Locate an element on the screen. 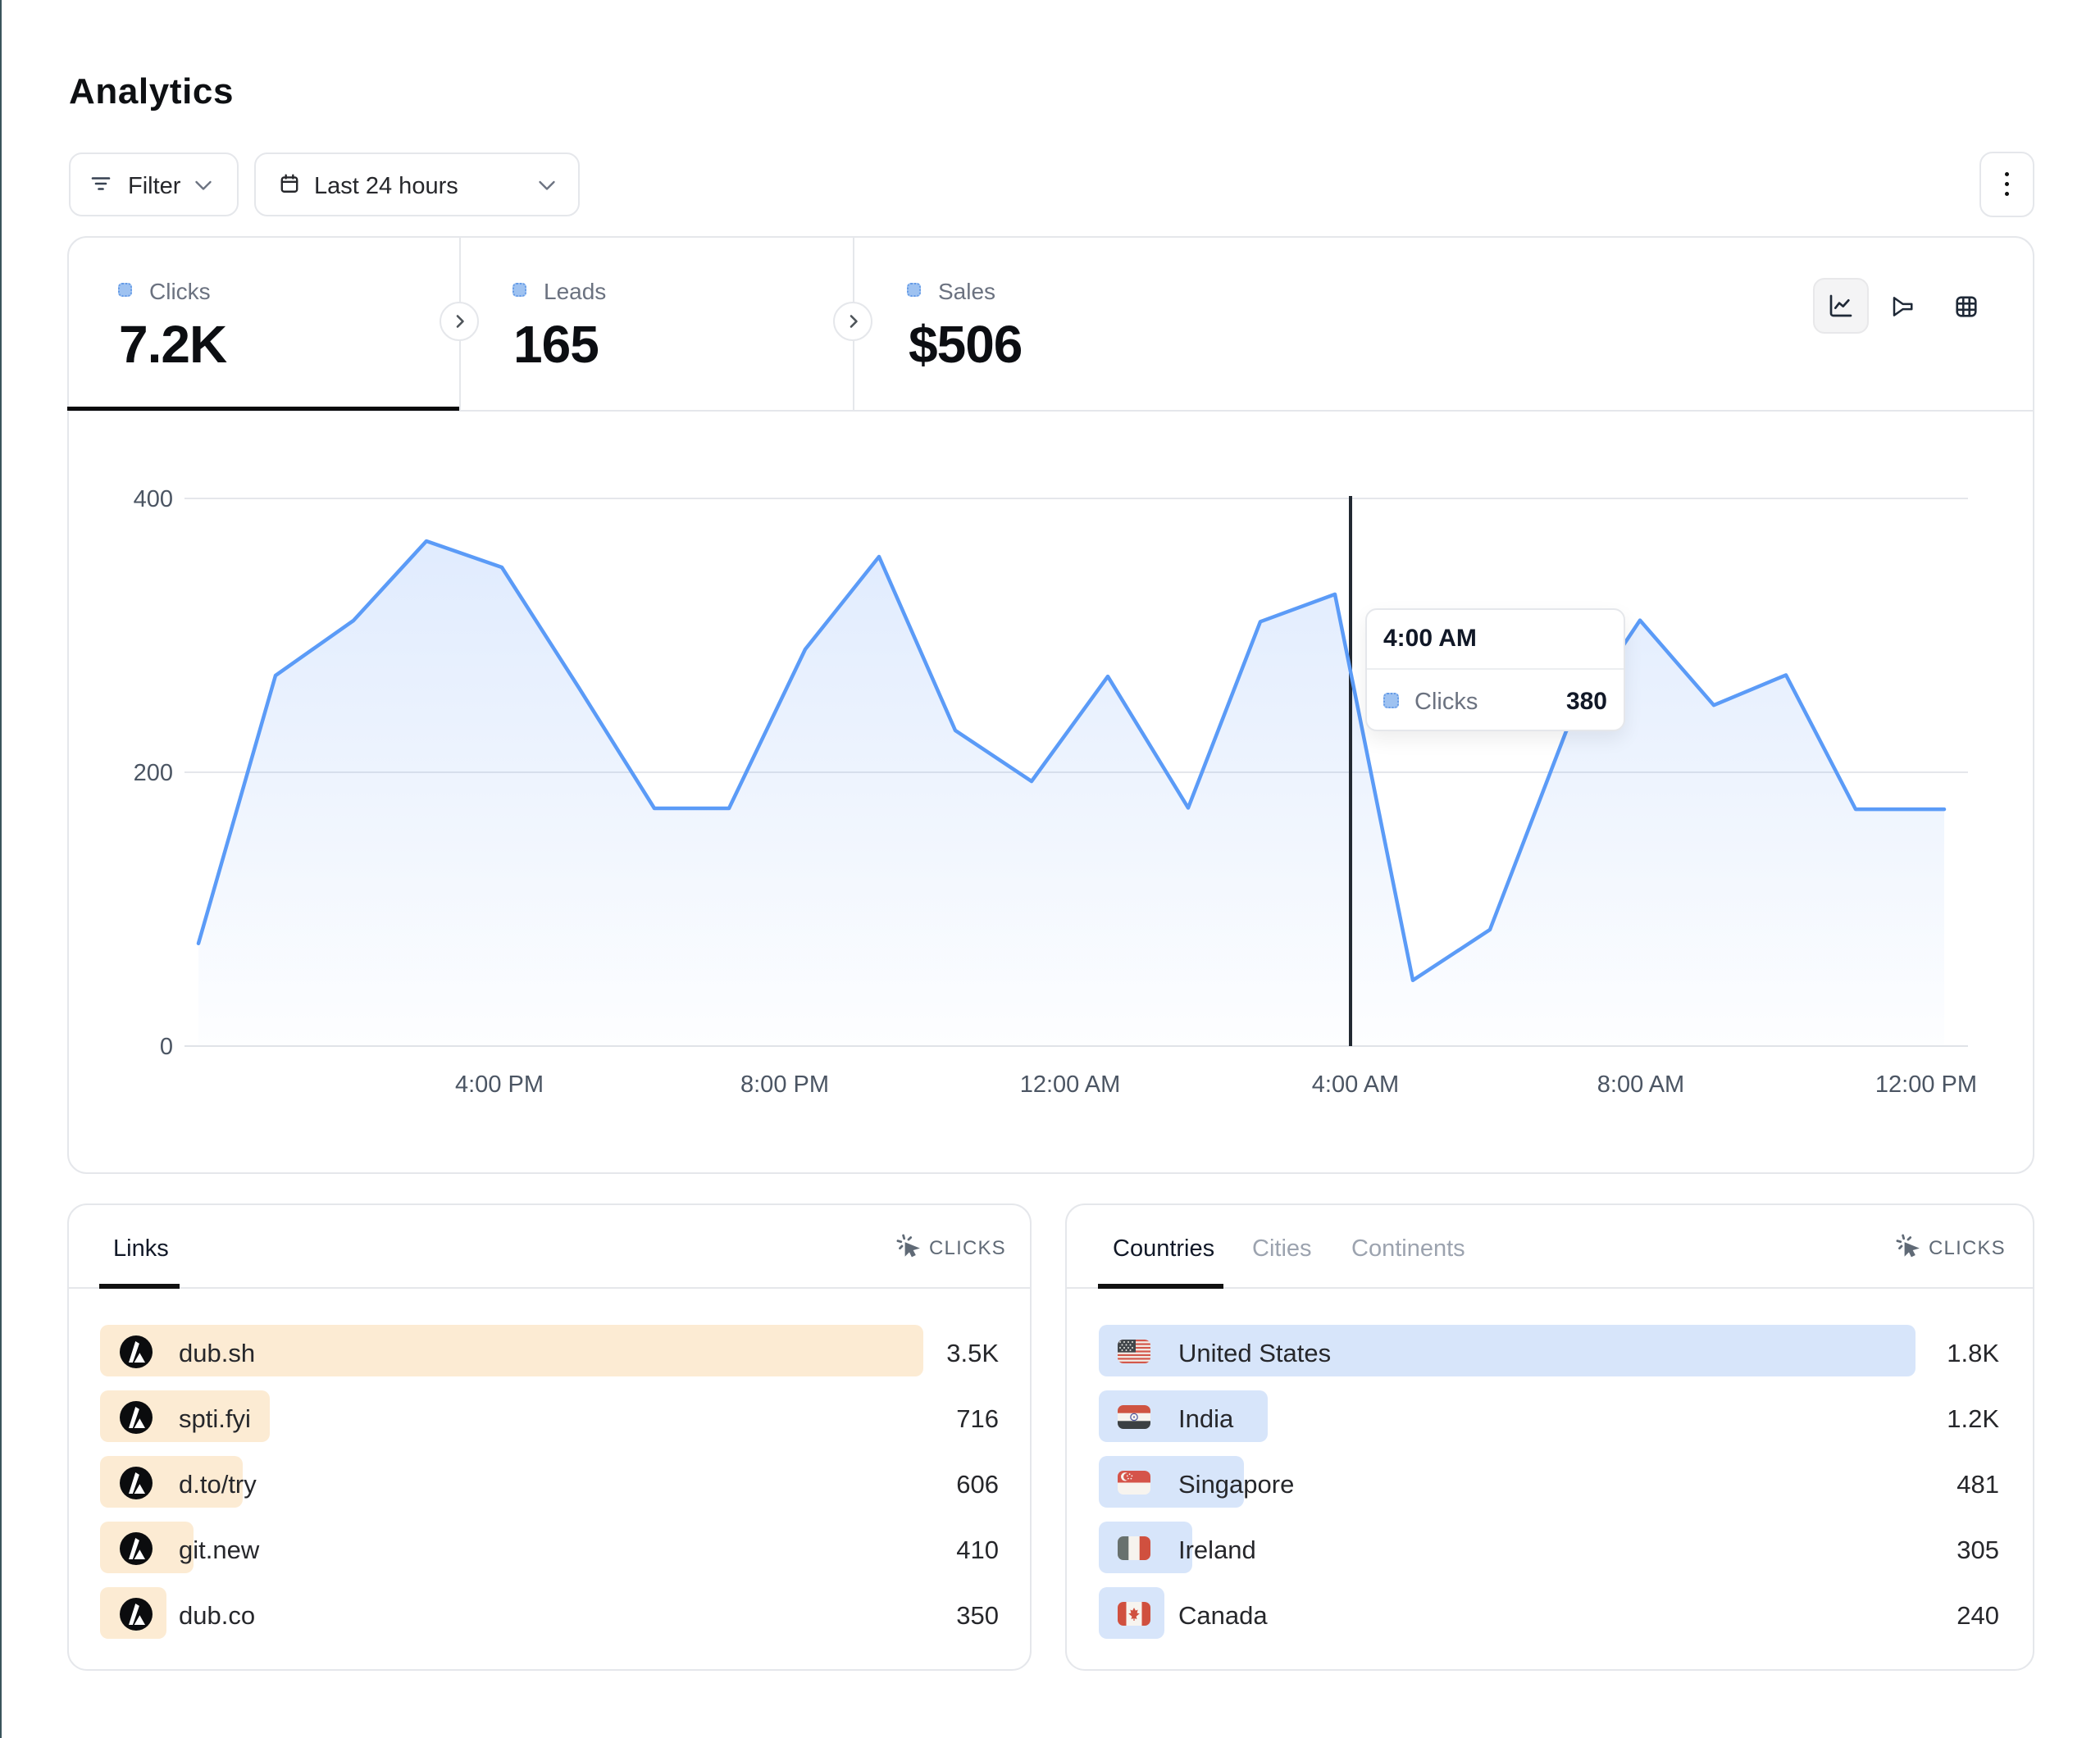  svg-text: 200 is located at coordinates (153, 773).